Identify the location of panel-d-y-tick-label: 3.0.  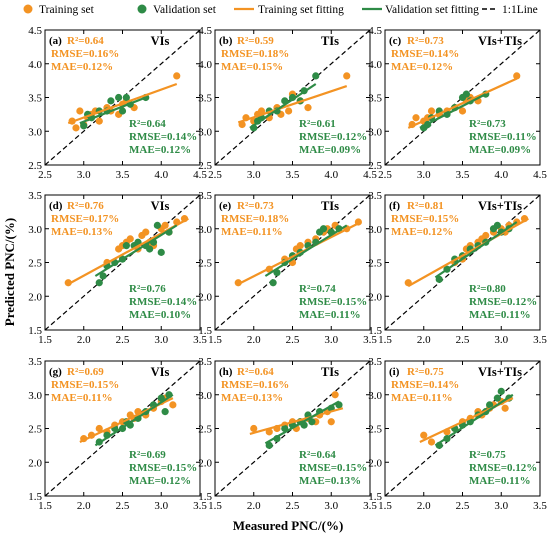
(35, 230).